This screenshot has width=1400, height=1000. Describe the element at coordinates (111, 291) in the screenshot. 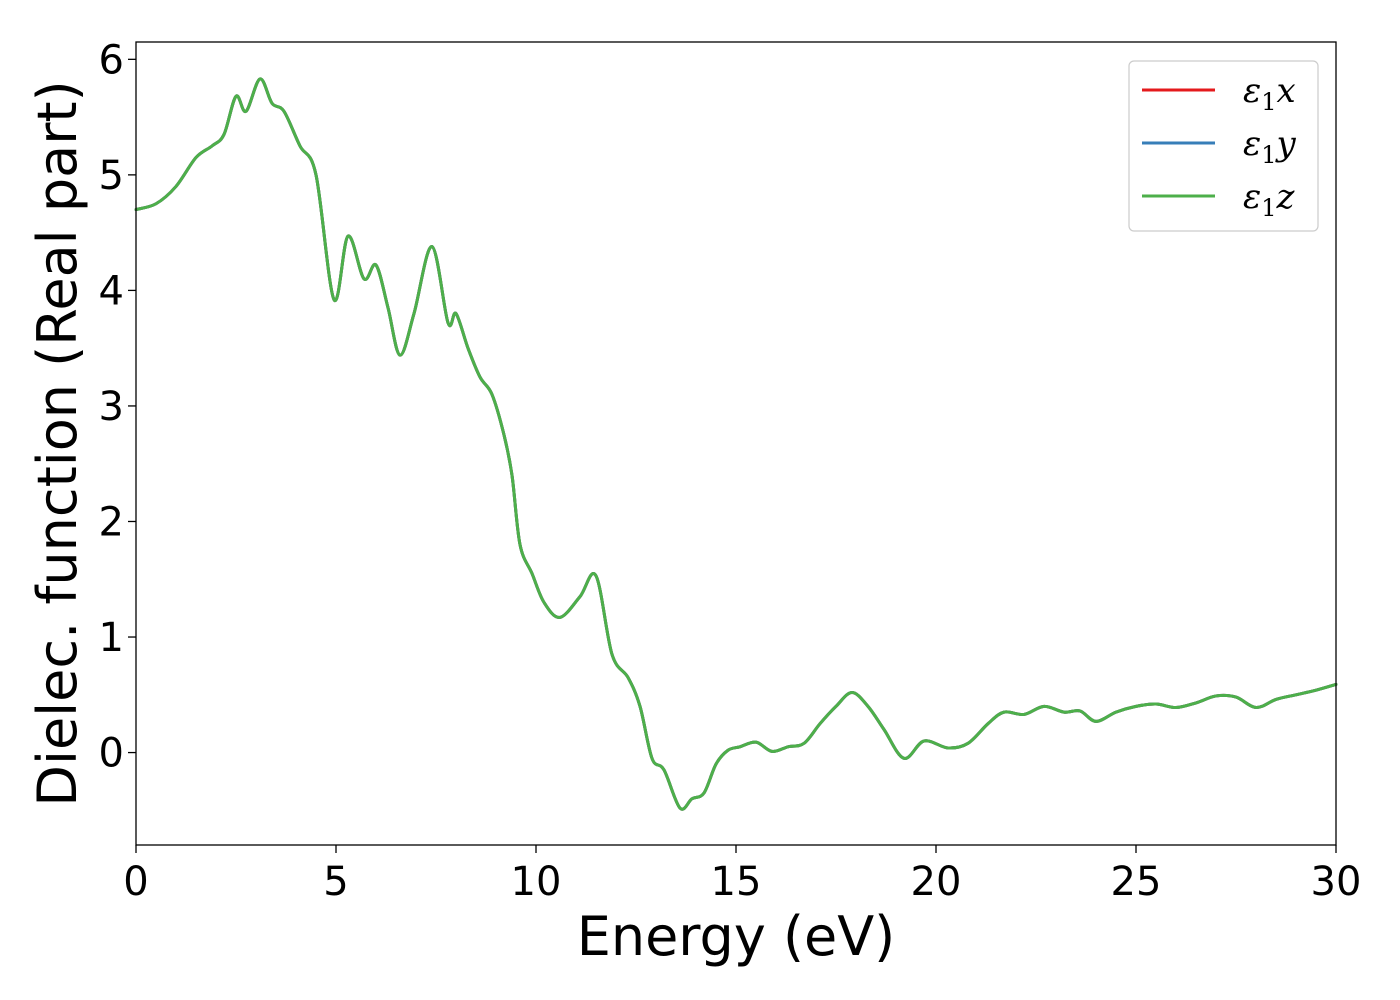

I see `y-tick-label: 4` at that location.